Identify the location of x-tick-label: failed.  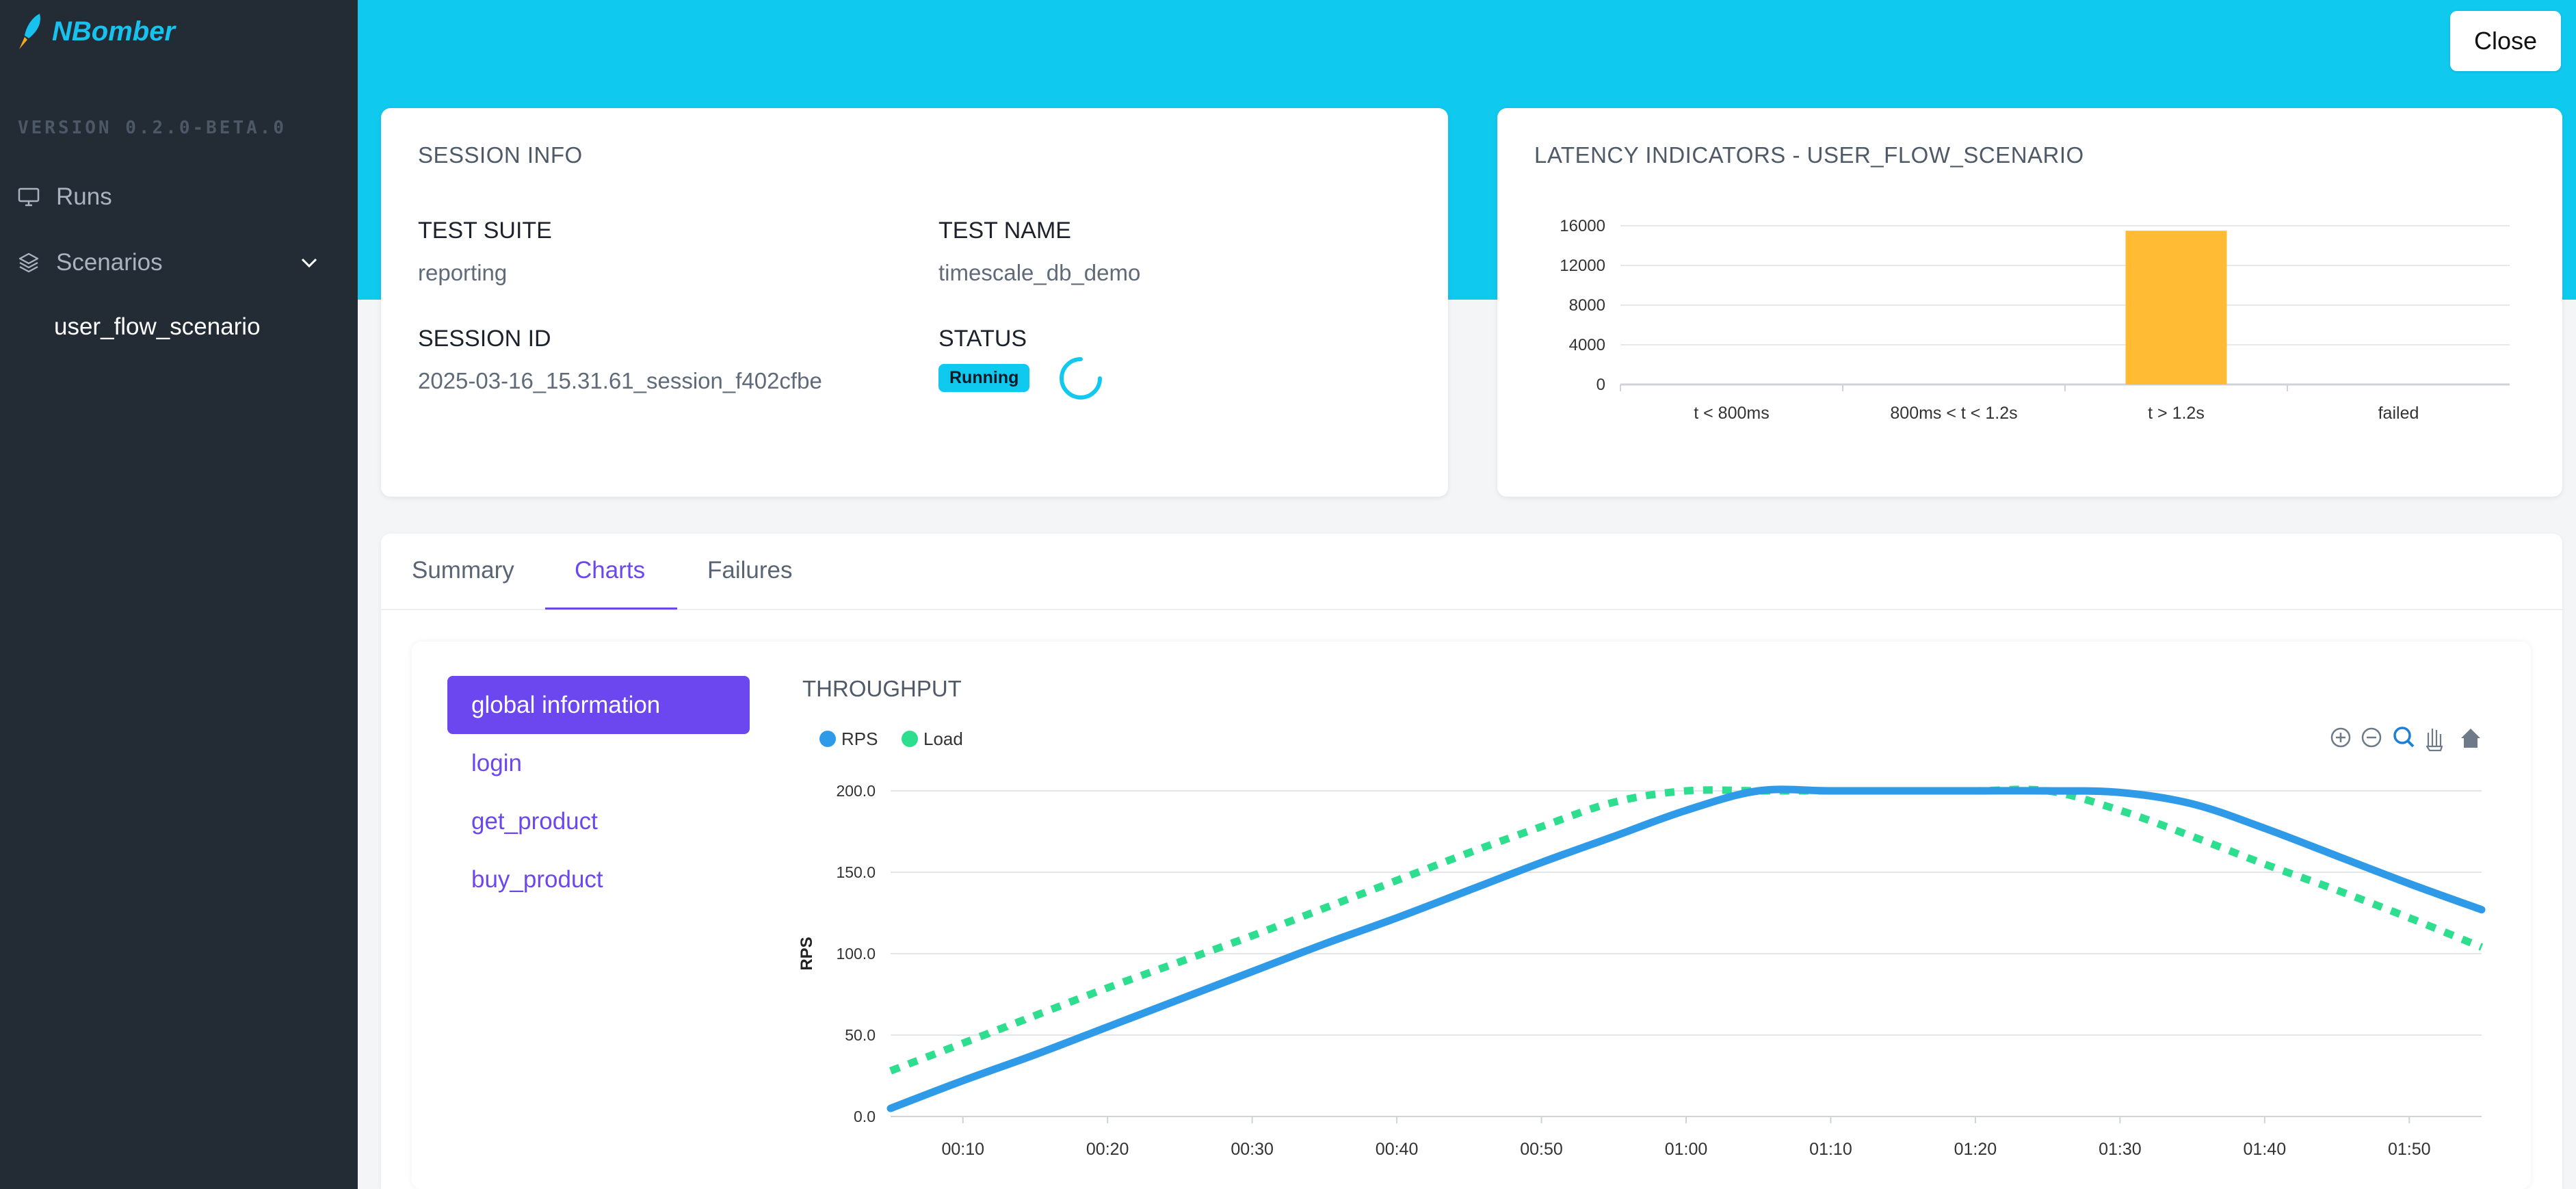
(2398, 413).